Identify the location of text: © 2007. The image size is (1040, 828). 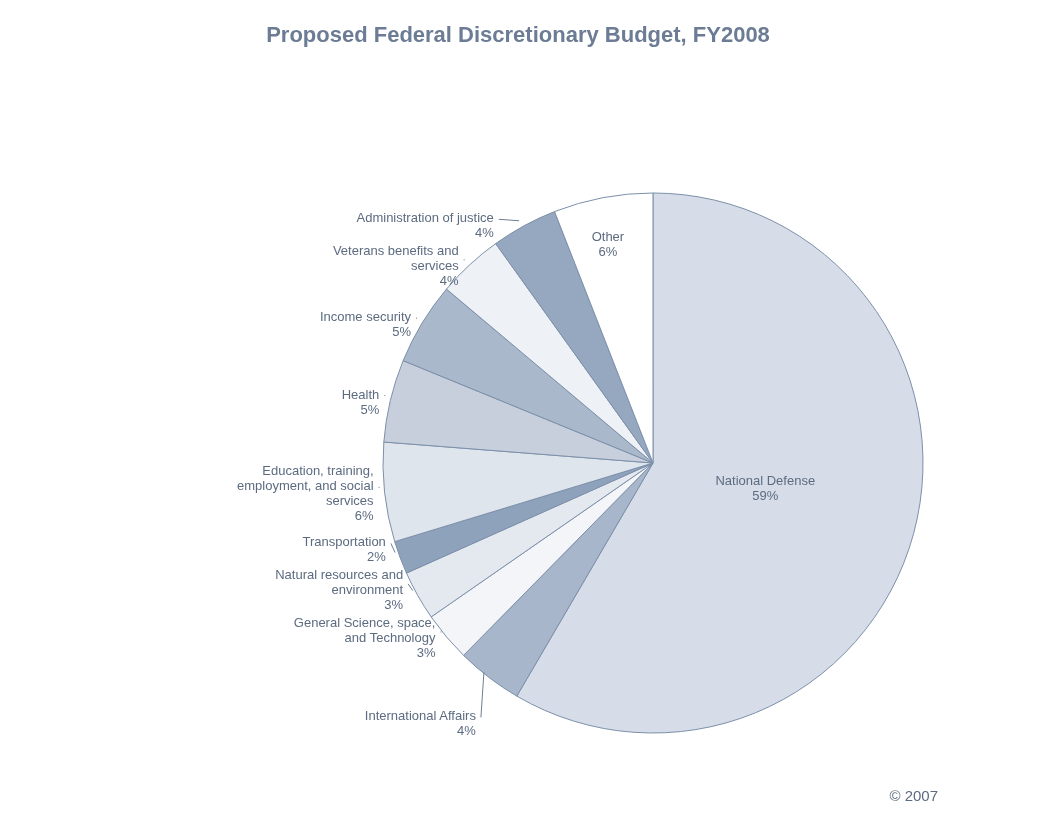
(913, 795).